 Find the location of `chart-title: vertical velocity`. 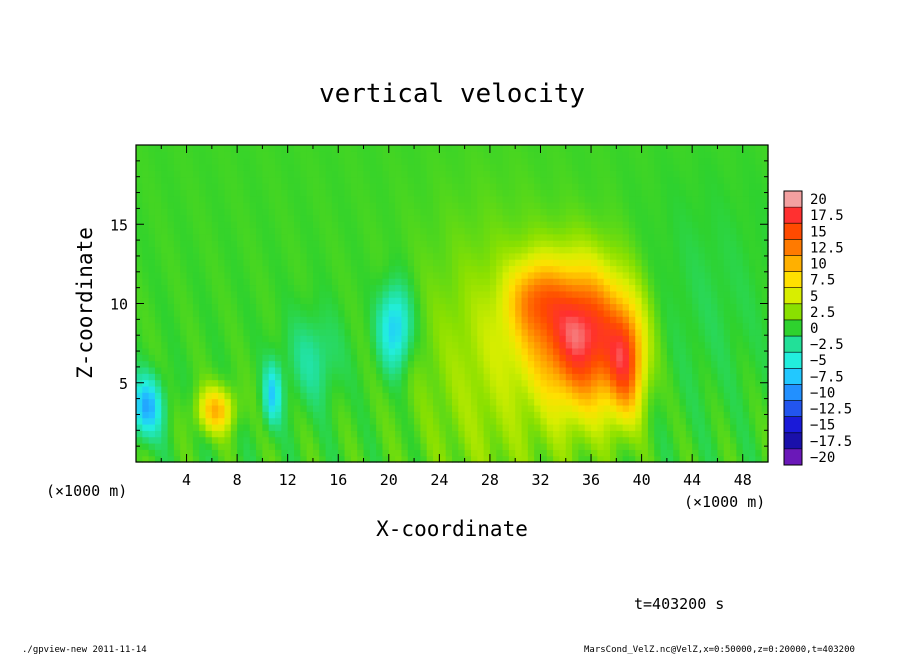

chart-title: vertical velocity is located at coordinates (452, 94).